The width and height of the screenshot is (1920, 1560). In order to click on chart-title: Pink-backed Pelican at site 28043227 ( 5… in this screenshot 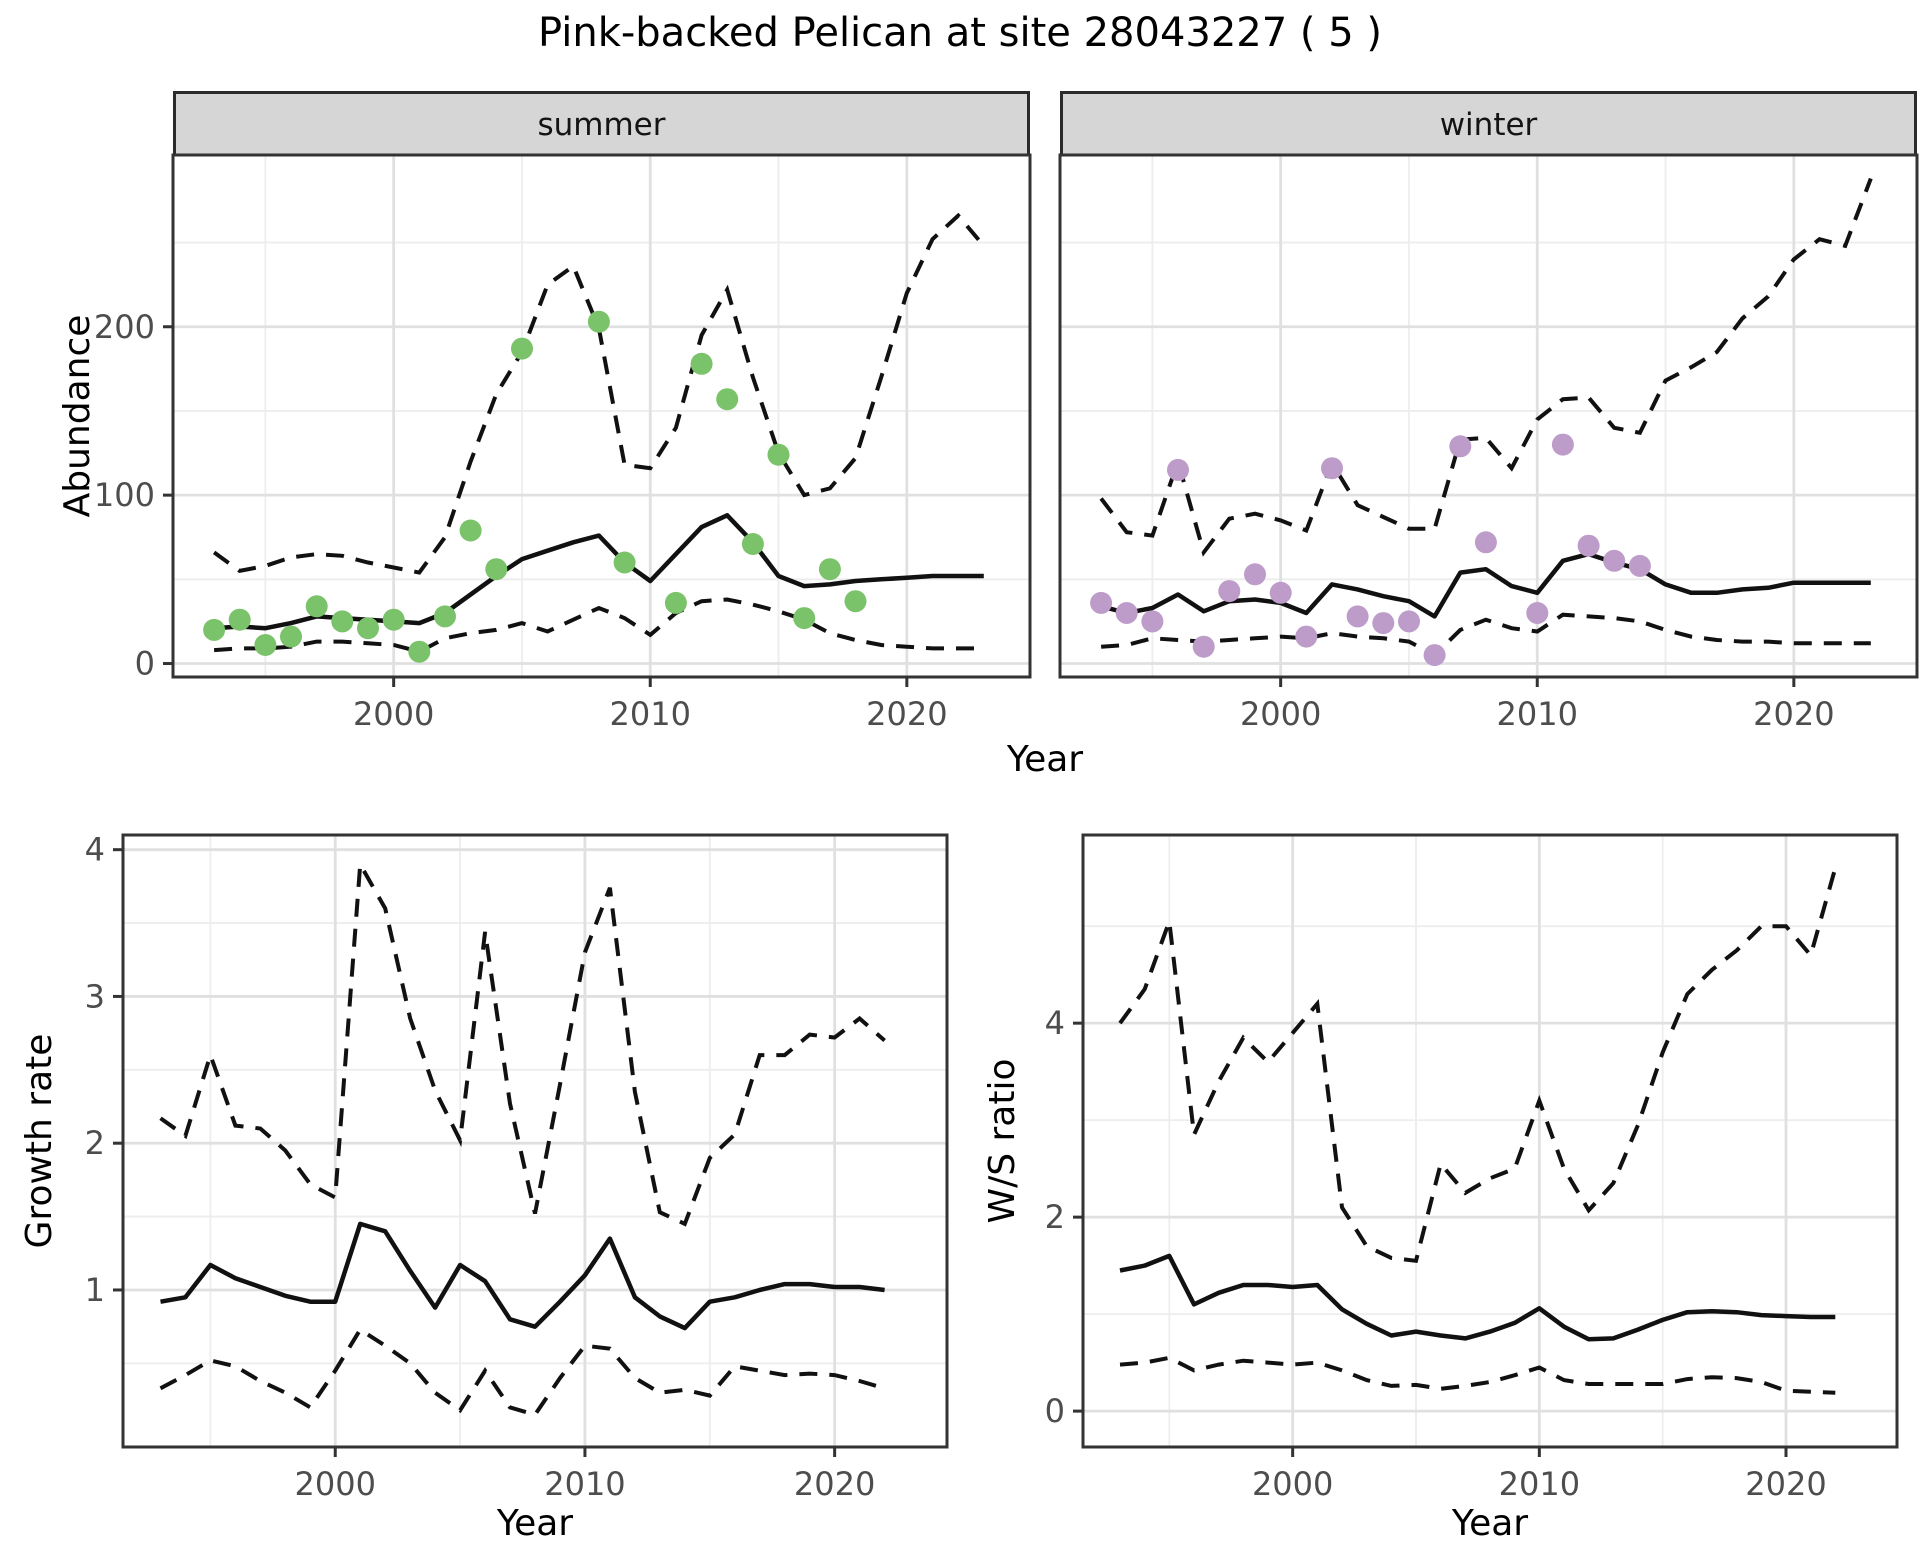, I will do `click(960, 33)`.